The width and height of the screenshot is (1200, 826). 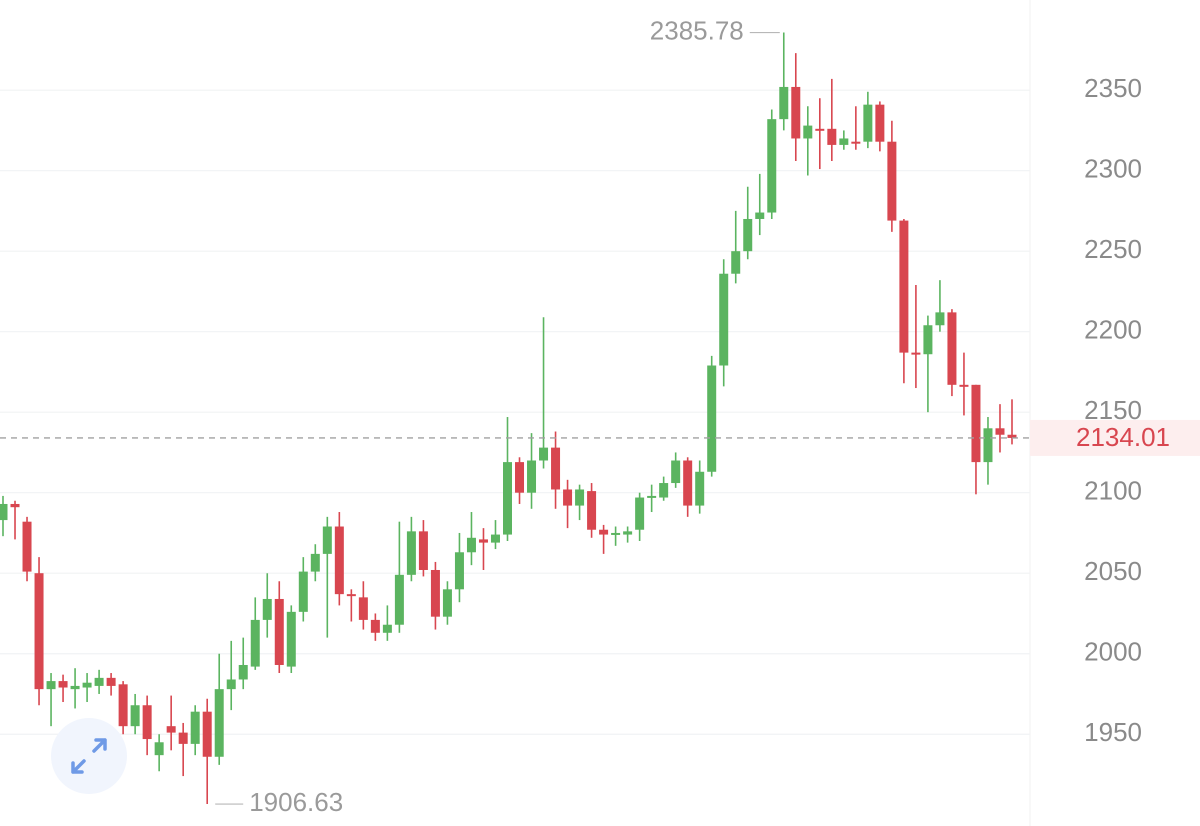 I want to click on zoom-button-bg, so click(x=89, y=756).